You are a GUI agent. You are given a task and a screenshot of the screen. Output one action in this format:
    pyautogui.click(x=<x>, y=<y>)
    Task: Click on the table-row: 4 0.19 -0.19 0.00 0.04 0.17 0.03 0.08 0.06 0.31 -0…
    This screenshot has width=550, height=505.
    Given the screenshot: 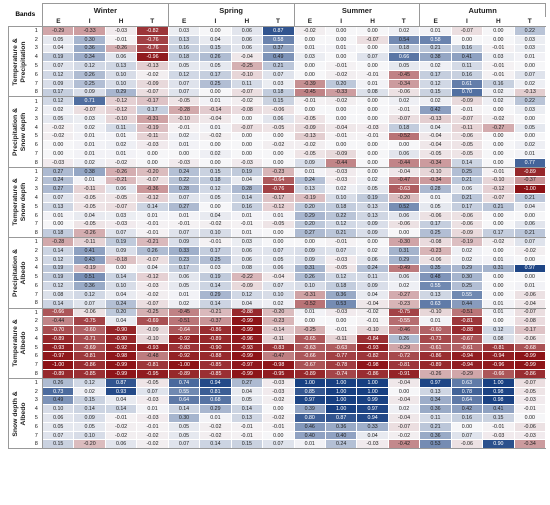 What is the action you would take?
    pyautogui.click(x=278, y=268)
    